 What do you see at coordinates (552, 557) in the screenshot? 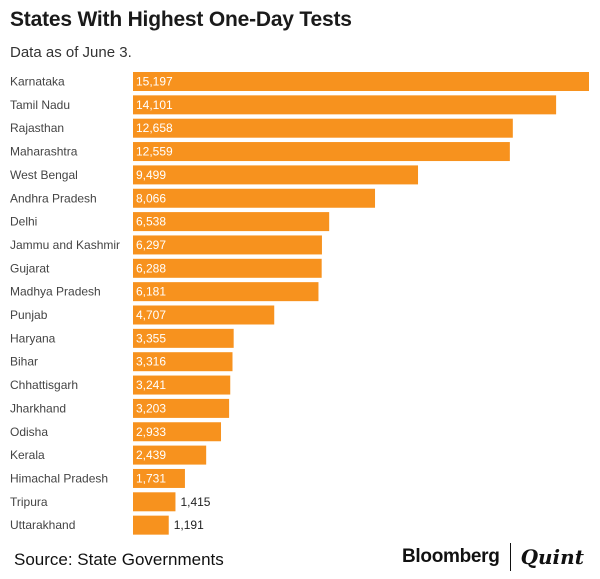
I see `quint-wordmark: Quint` at bounding box center [552, 557].